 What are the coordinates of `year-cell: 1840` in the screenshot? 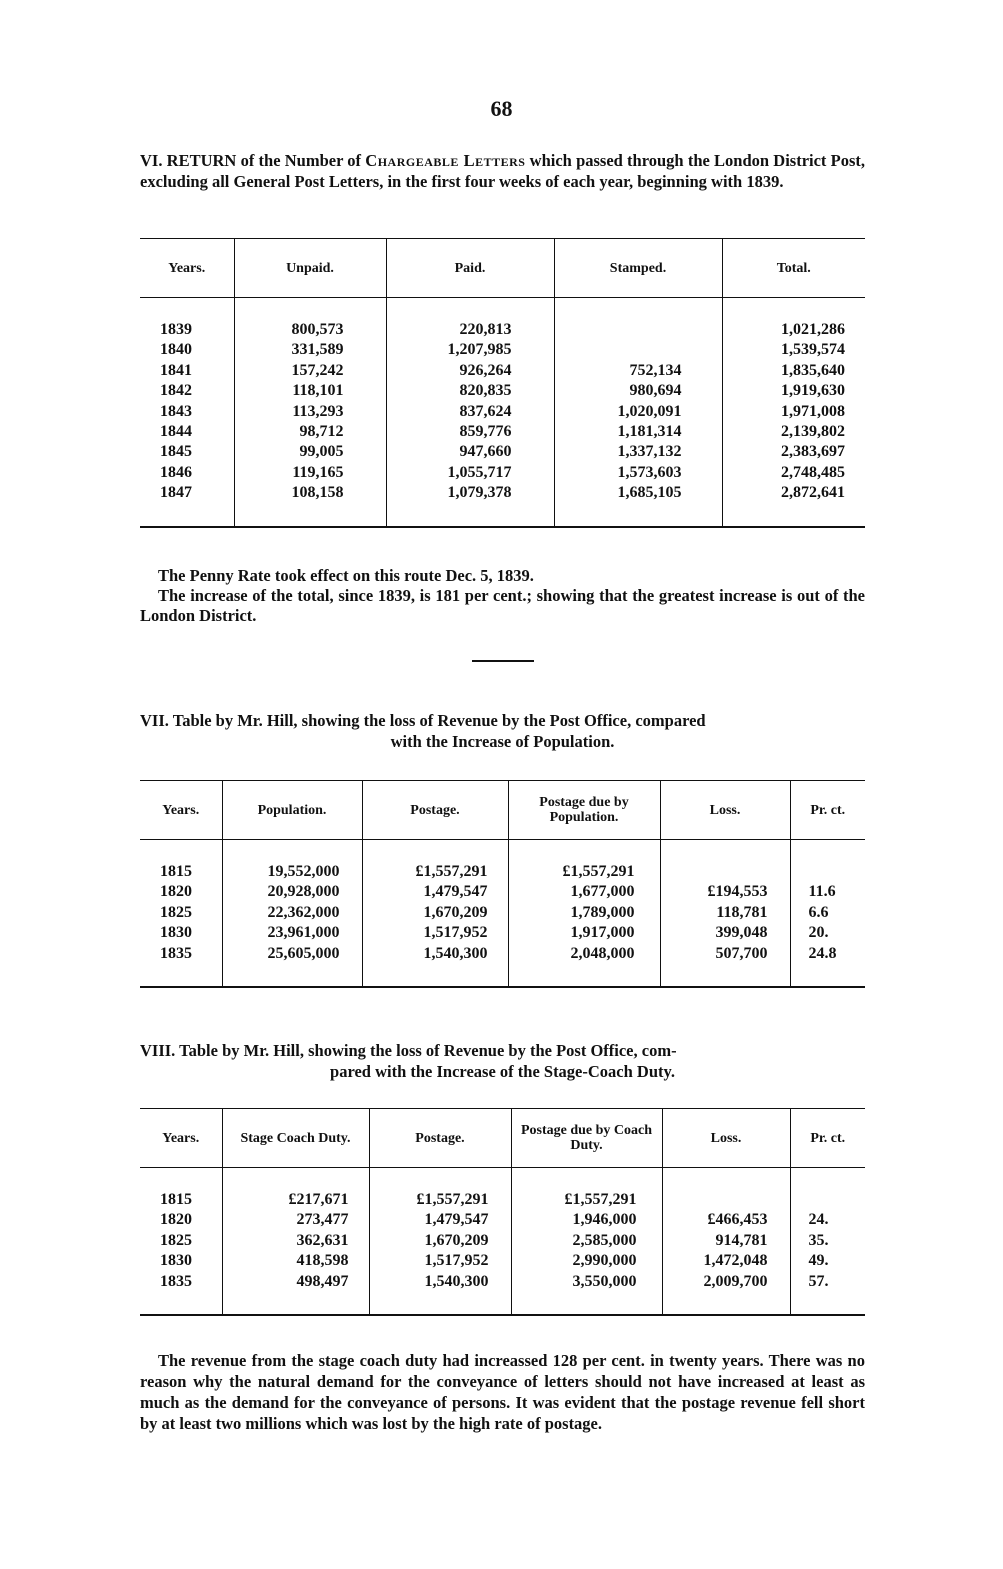 It's located at (176, 350).